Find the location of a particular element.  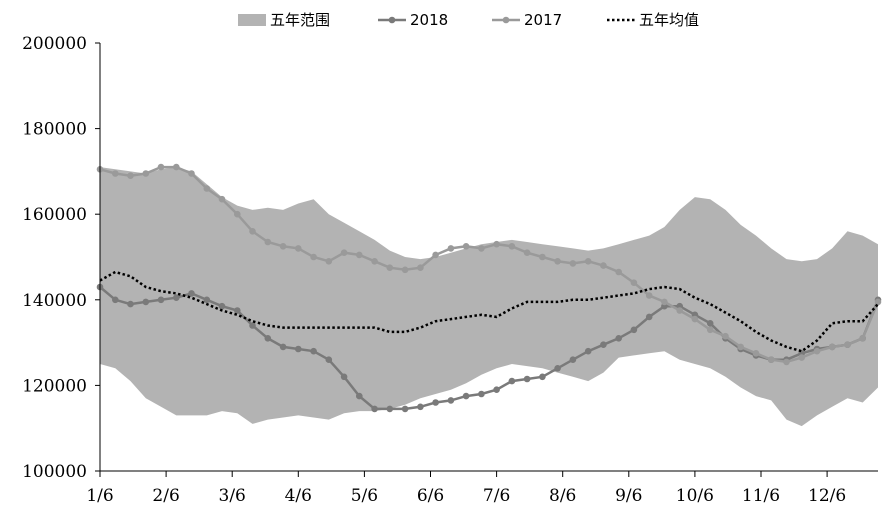

x-tick-label: 8/6 is located at coordinates (562, 496).